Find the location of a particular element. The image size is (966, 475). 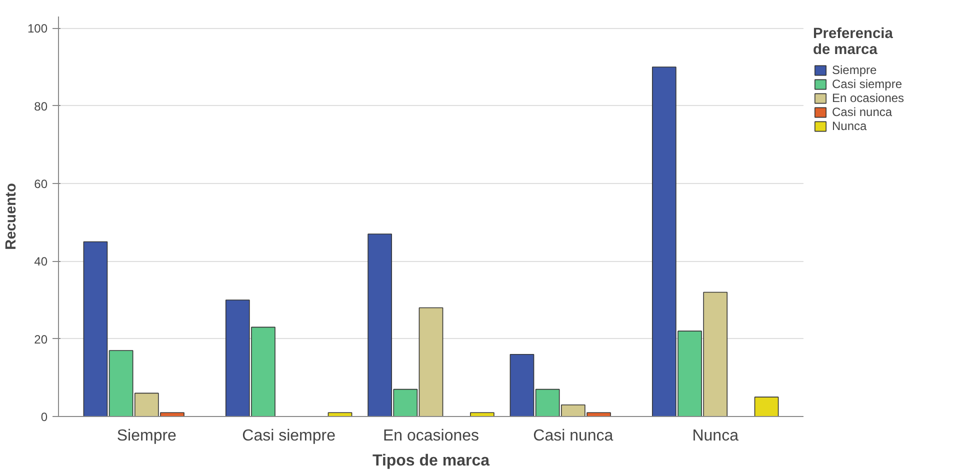

y-tick-label: 40 is located at coordinates (41, 261).